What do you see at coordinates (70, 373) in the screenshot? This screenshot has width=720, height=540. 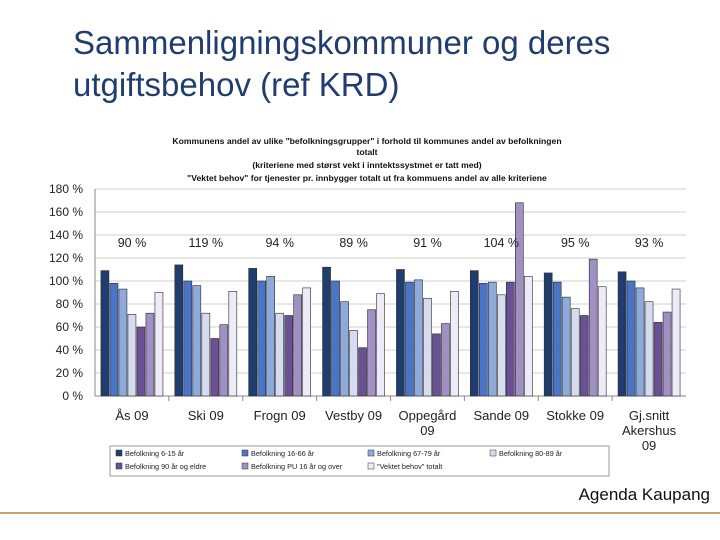 I see `y-tick-label: 20 %` at bounding box center [70, 373].